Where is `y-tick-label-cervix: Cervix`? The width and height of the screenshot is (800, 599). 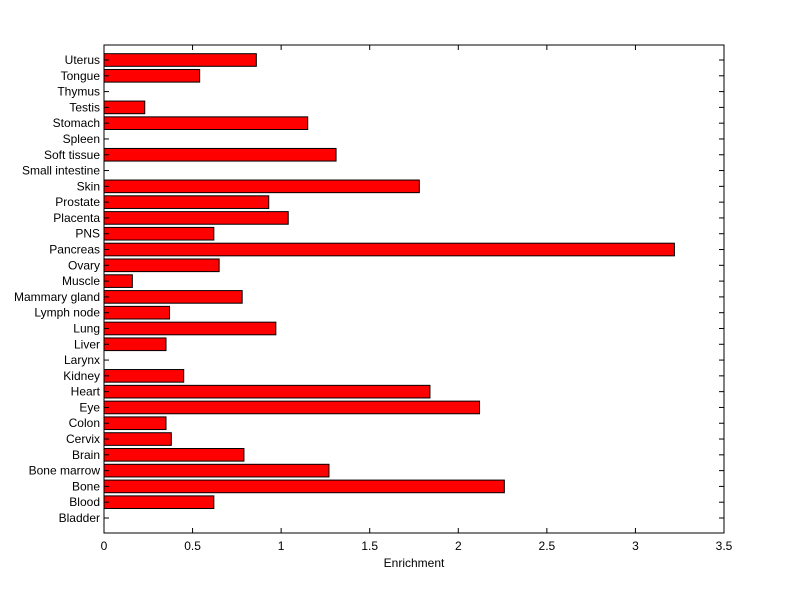 y-tick-label-cervix: Cervix is located at coordinates (83, 439).